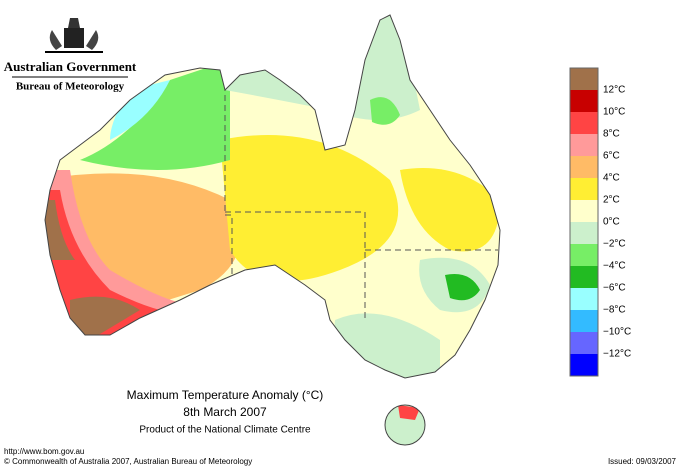  What do you see at coordinates (70, 87) in the screenshot?
I see `agency: Bureau of Meteorology` at bounding box center [70, 87].